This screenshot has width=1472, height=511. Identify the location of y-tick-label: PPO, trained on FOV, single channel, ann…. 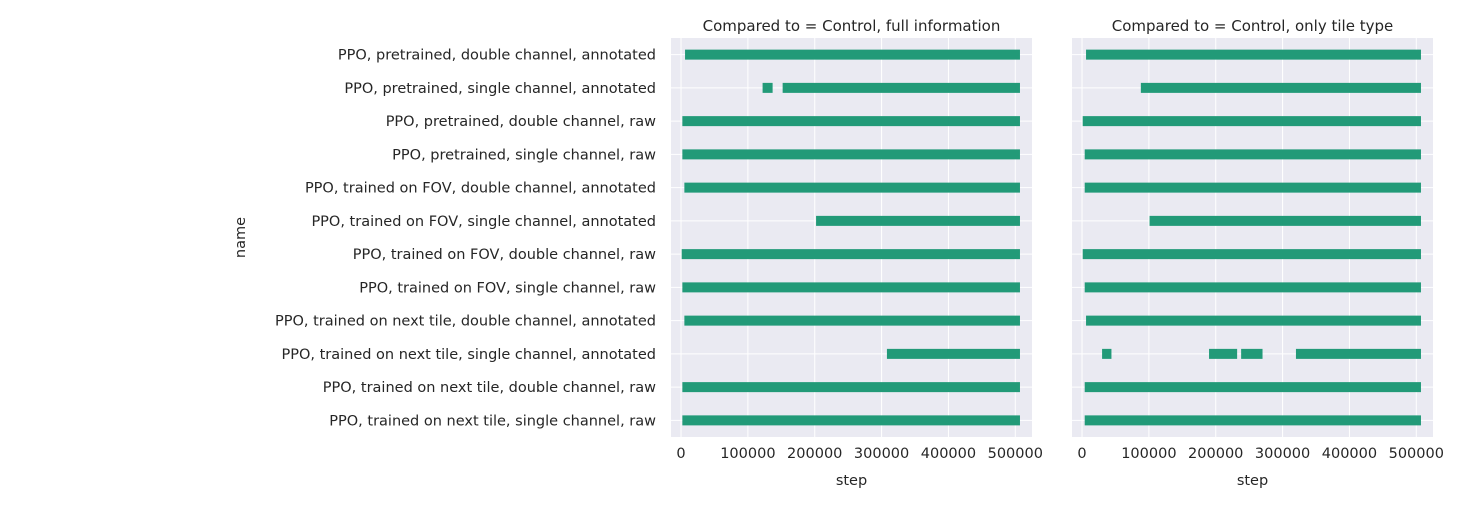
(483, 222).